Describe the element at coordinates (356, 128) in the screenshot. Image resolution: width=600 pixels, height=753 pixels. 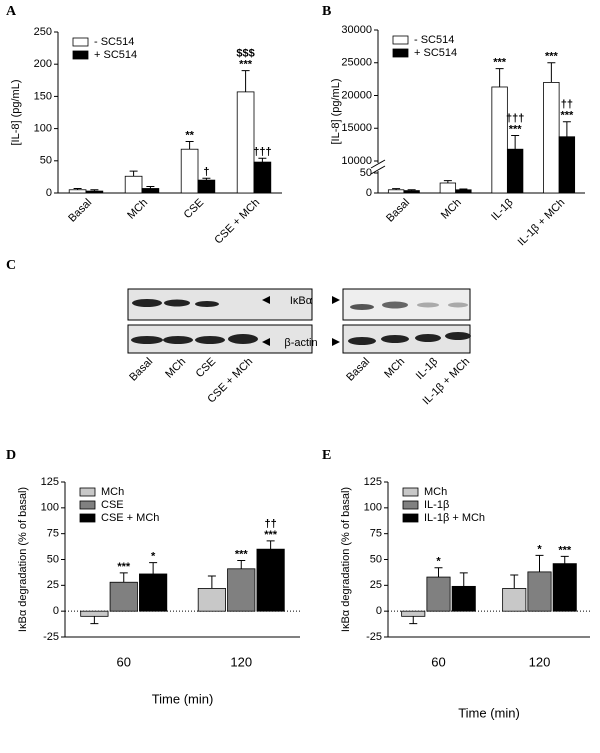
I see `y-tick-label: 15000` at that location.